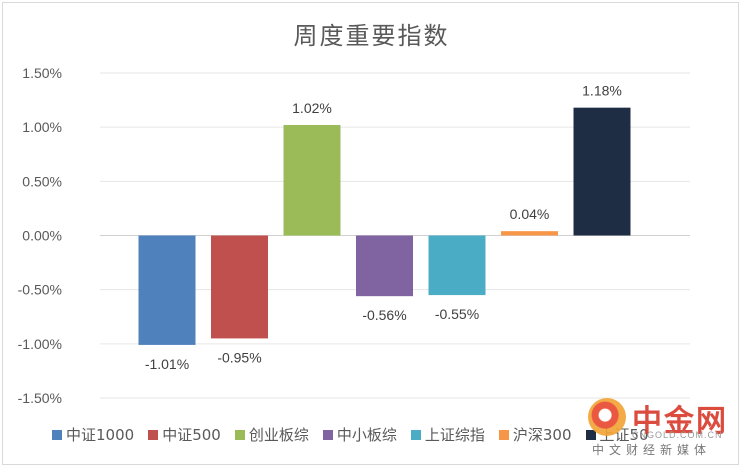  I want to click on legend-label: 创业板综, so click(278, 435).